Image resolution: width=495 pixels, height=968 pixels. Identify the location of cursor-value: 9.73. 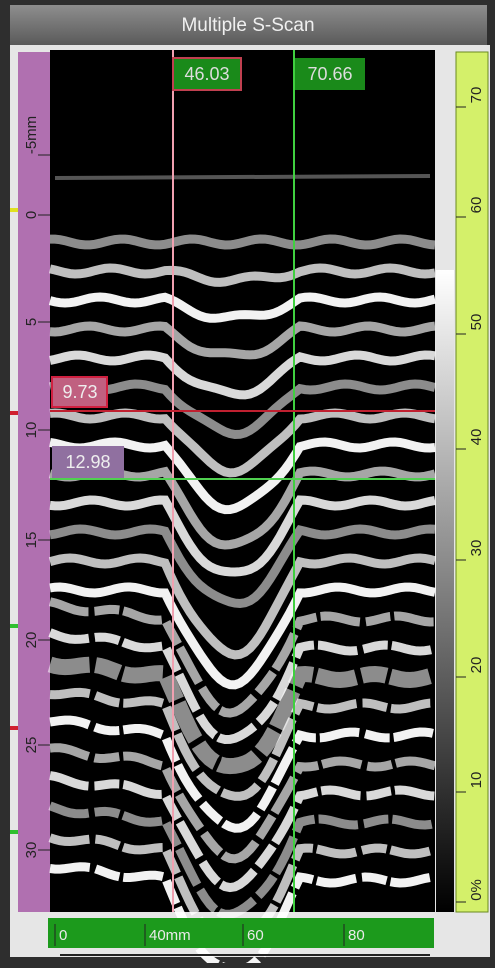
(79, 392).